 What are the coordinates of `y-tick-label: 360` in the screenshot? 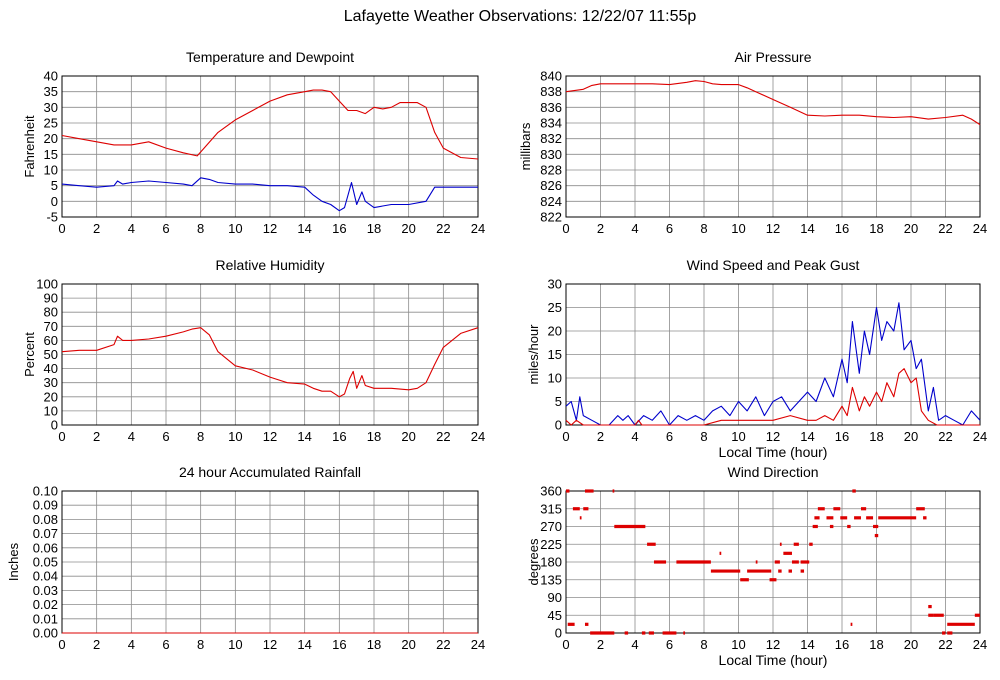 It's located at (551, 491).